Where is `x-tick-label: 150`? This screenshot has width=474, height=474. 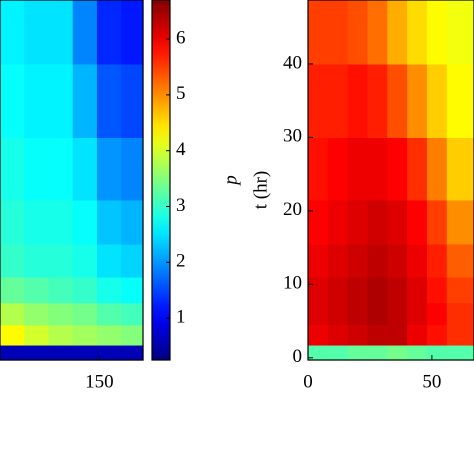
x-tick-label: 150 is located at coordinates (99, 381).